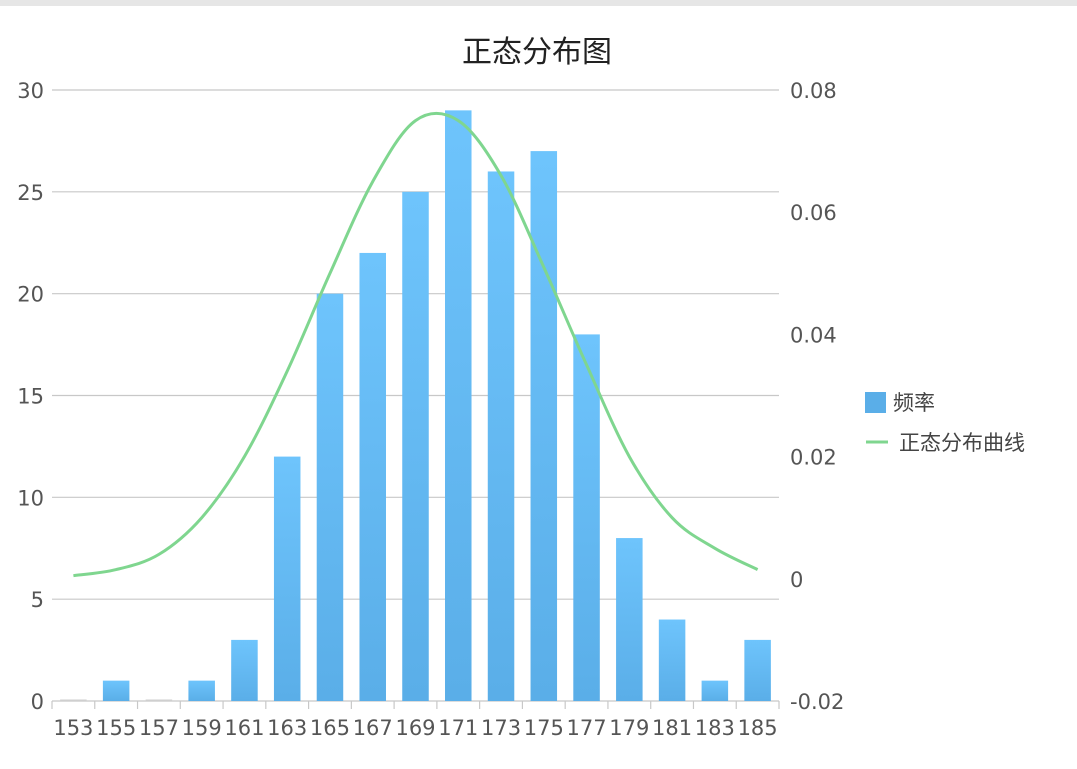  Describe the element at coordinates (813, 213) in the screenshot. I see `y-right-tick-label: 0.06` at that location.